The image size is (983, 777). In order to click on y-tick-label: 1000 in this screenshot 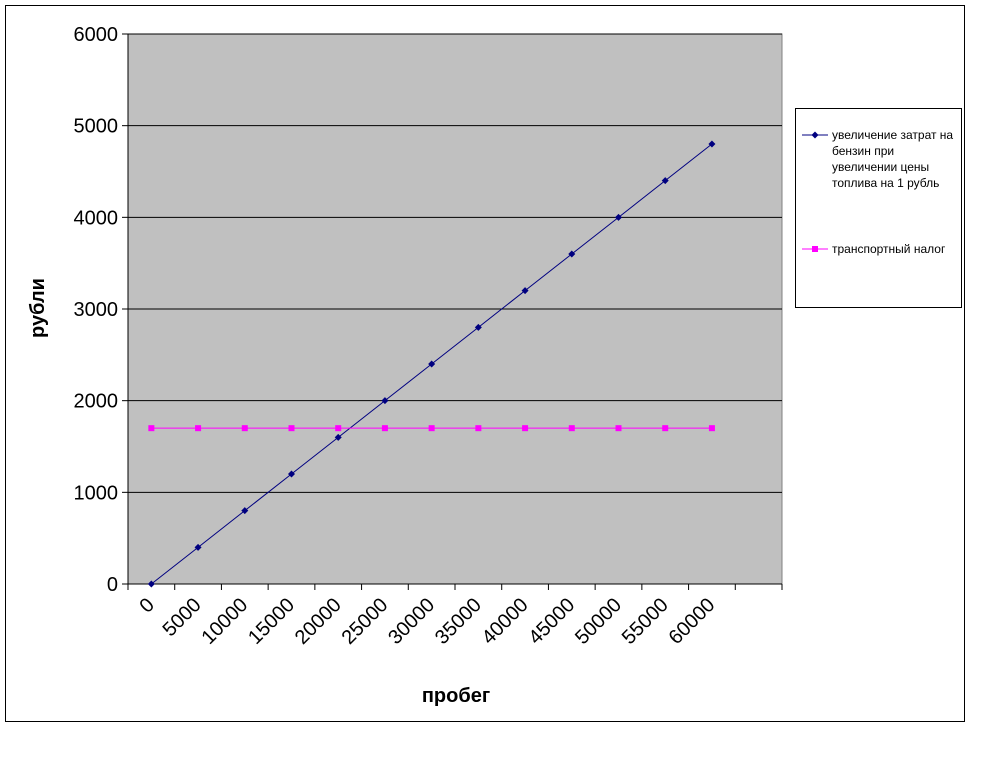, I will do `click(96, 493)`.